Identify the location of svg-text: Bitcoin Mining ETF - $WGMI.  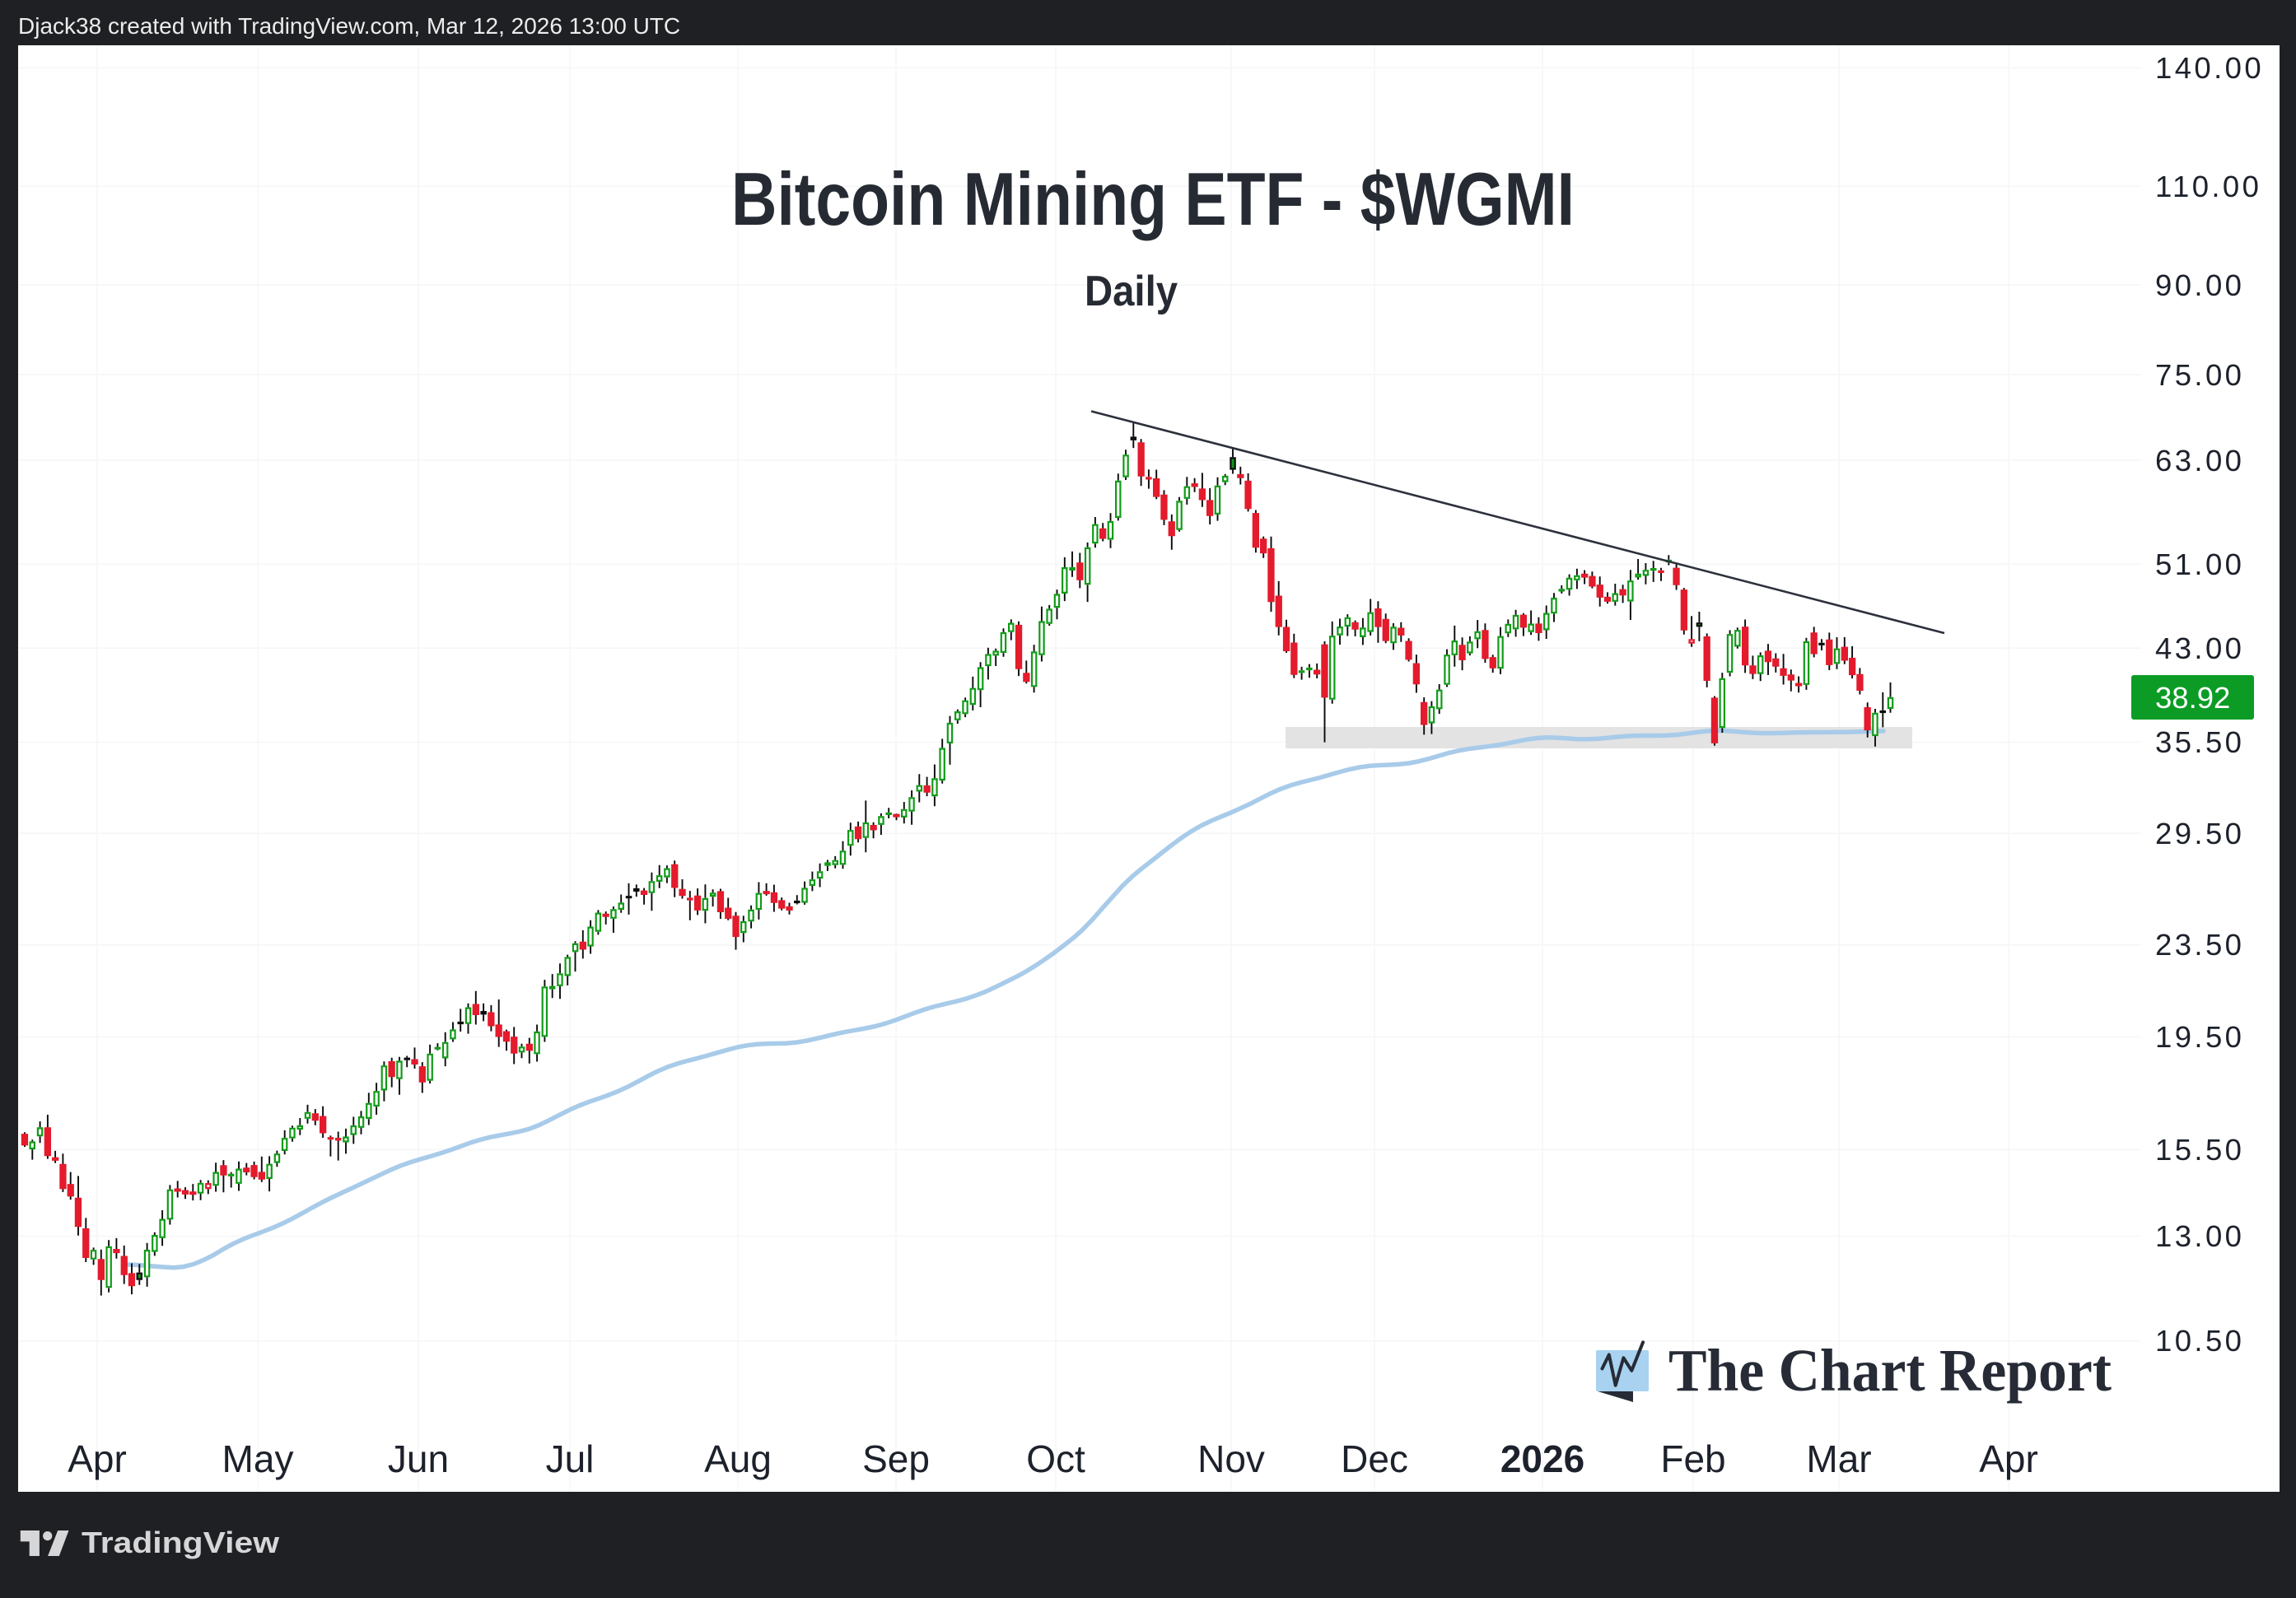
(1153, 199).